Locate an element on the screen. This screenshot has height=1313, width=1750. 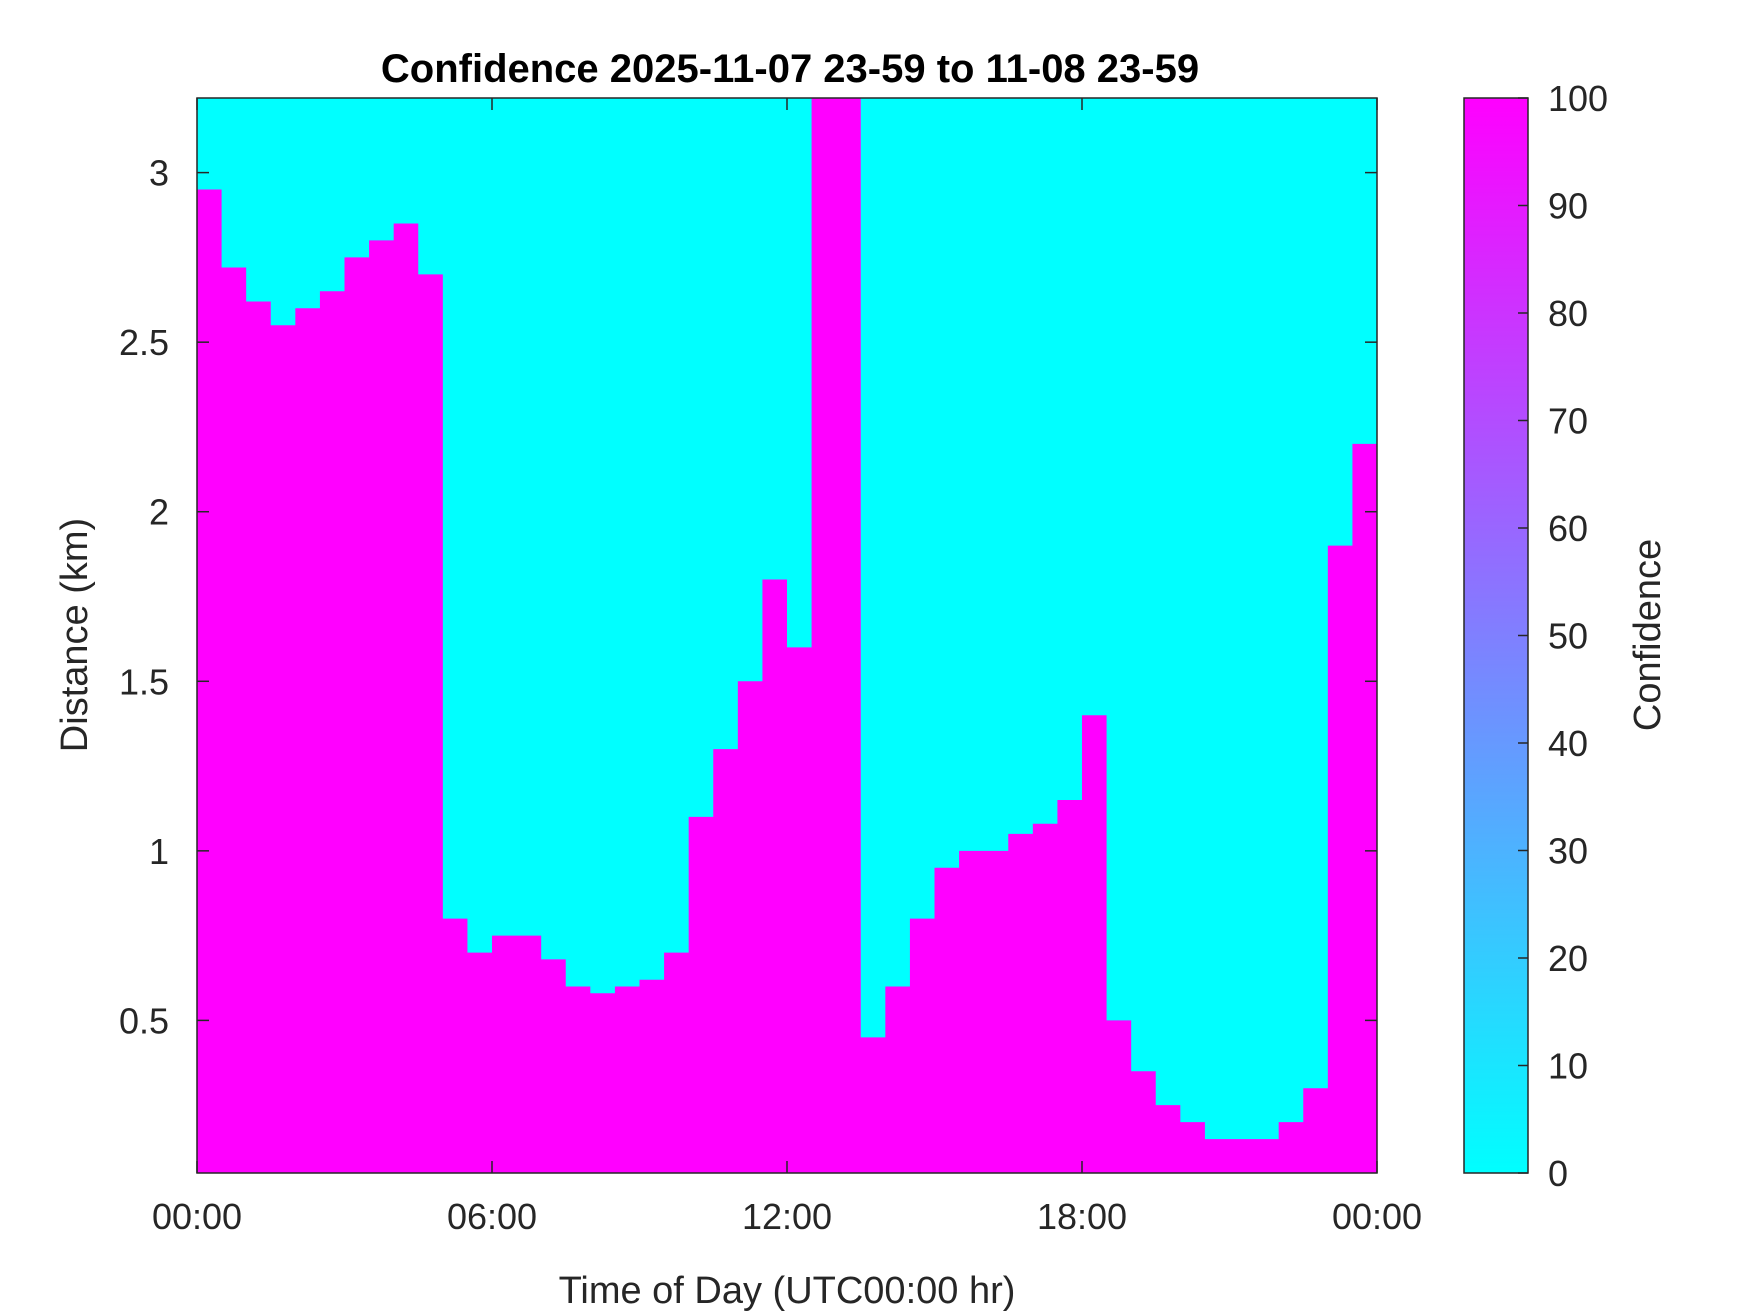
colorbar-tick-label: 10 is located at coordinates (1568, 1066).